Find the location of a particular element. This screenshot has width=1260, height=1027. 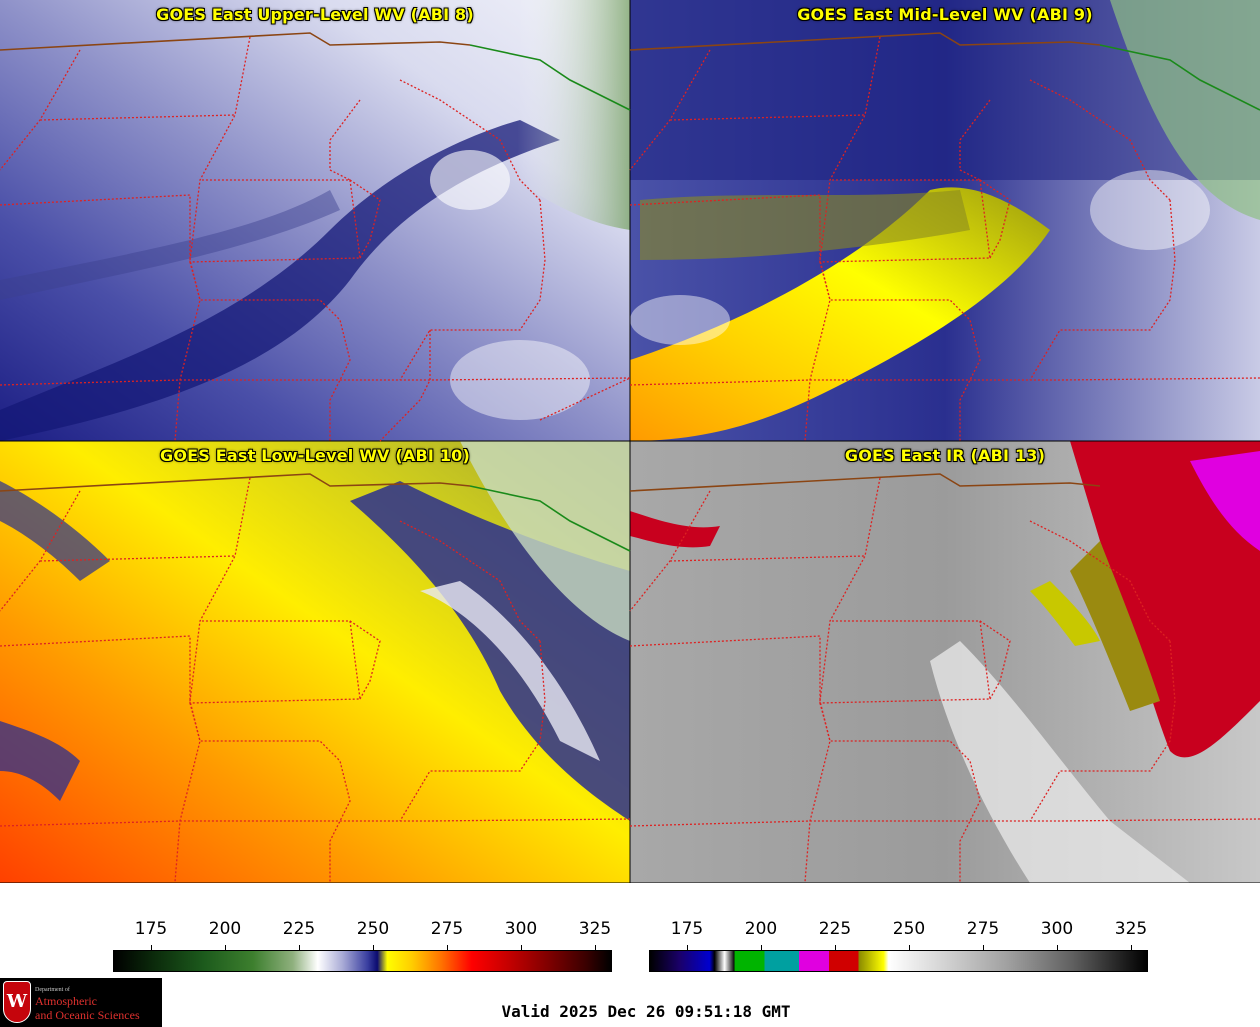

logo-name-line1: Atmospheric is located at coordinates (66, 1001).